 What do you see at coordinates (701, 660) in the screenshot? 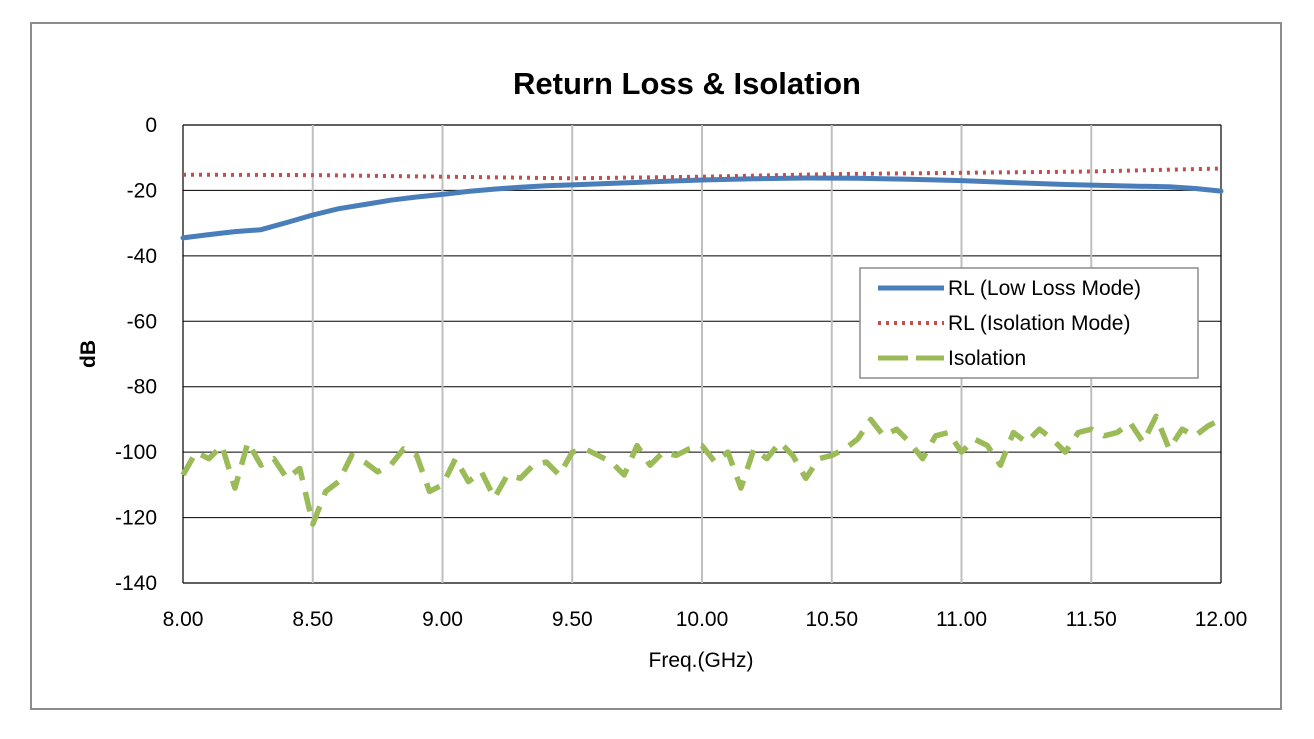
I see `x-axis-label: Freq.(GHz)` at bounding box center [701, 660].